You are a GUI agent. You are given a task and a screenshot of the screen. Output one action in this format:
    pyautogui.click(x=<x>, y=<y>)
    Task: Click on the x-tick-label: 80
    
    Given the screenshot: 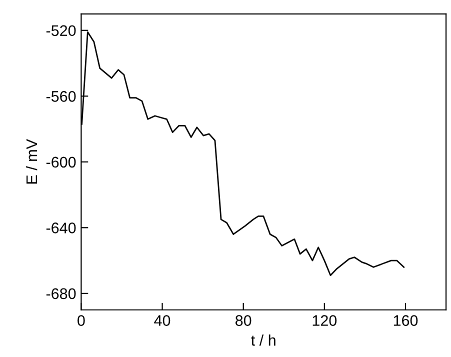 What is the action you would take?
    pyautogui.click(x=244, y=320)
    